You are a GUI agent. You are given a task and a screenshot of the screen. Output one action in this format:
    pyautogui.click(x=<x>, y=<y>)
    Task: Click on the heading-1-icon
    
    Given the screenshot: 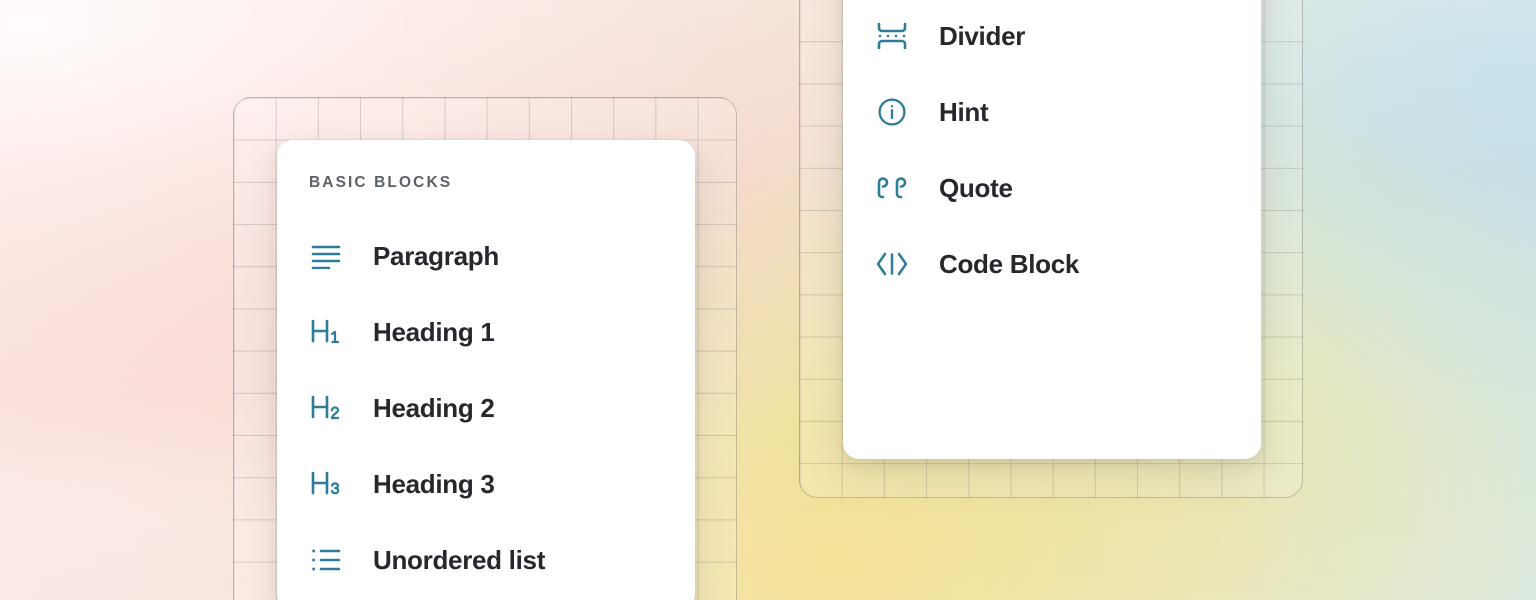 What is the action you would take?
    pyautogui.click(x=326, y=332)
    